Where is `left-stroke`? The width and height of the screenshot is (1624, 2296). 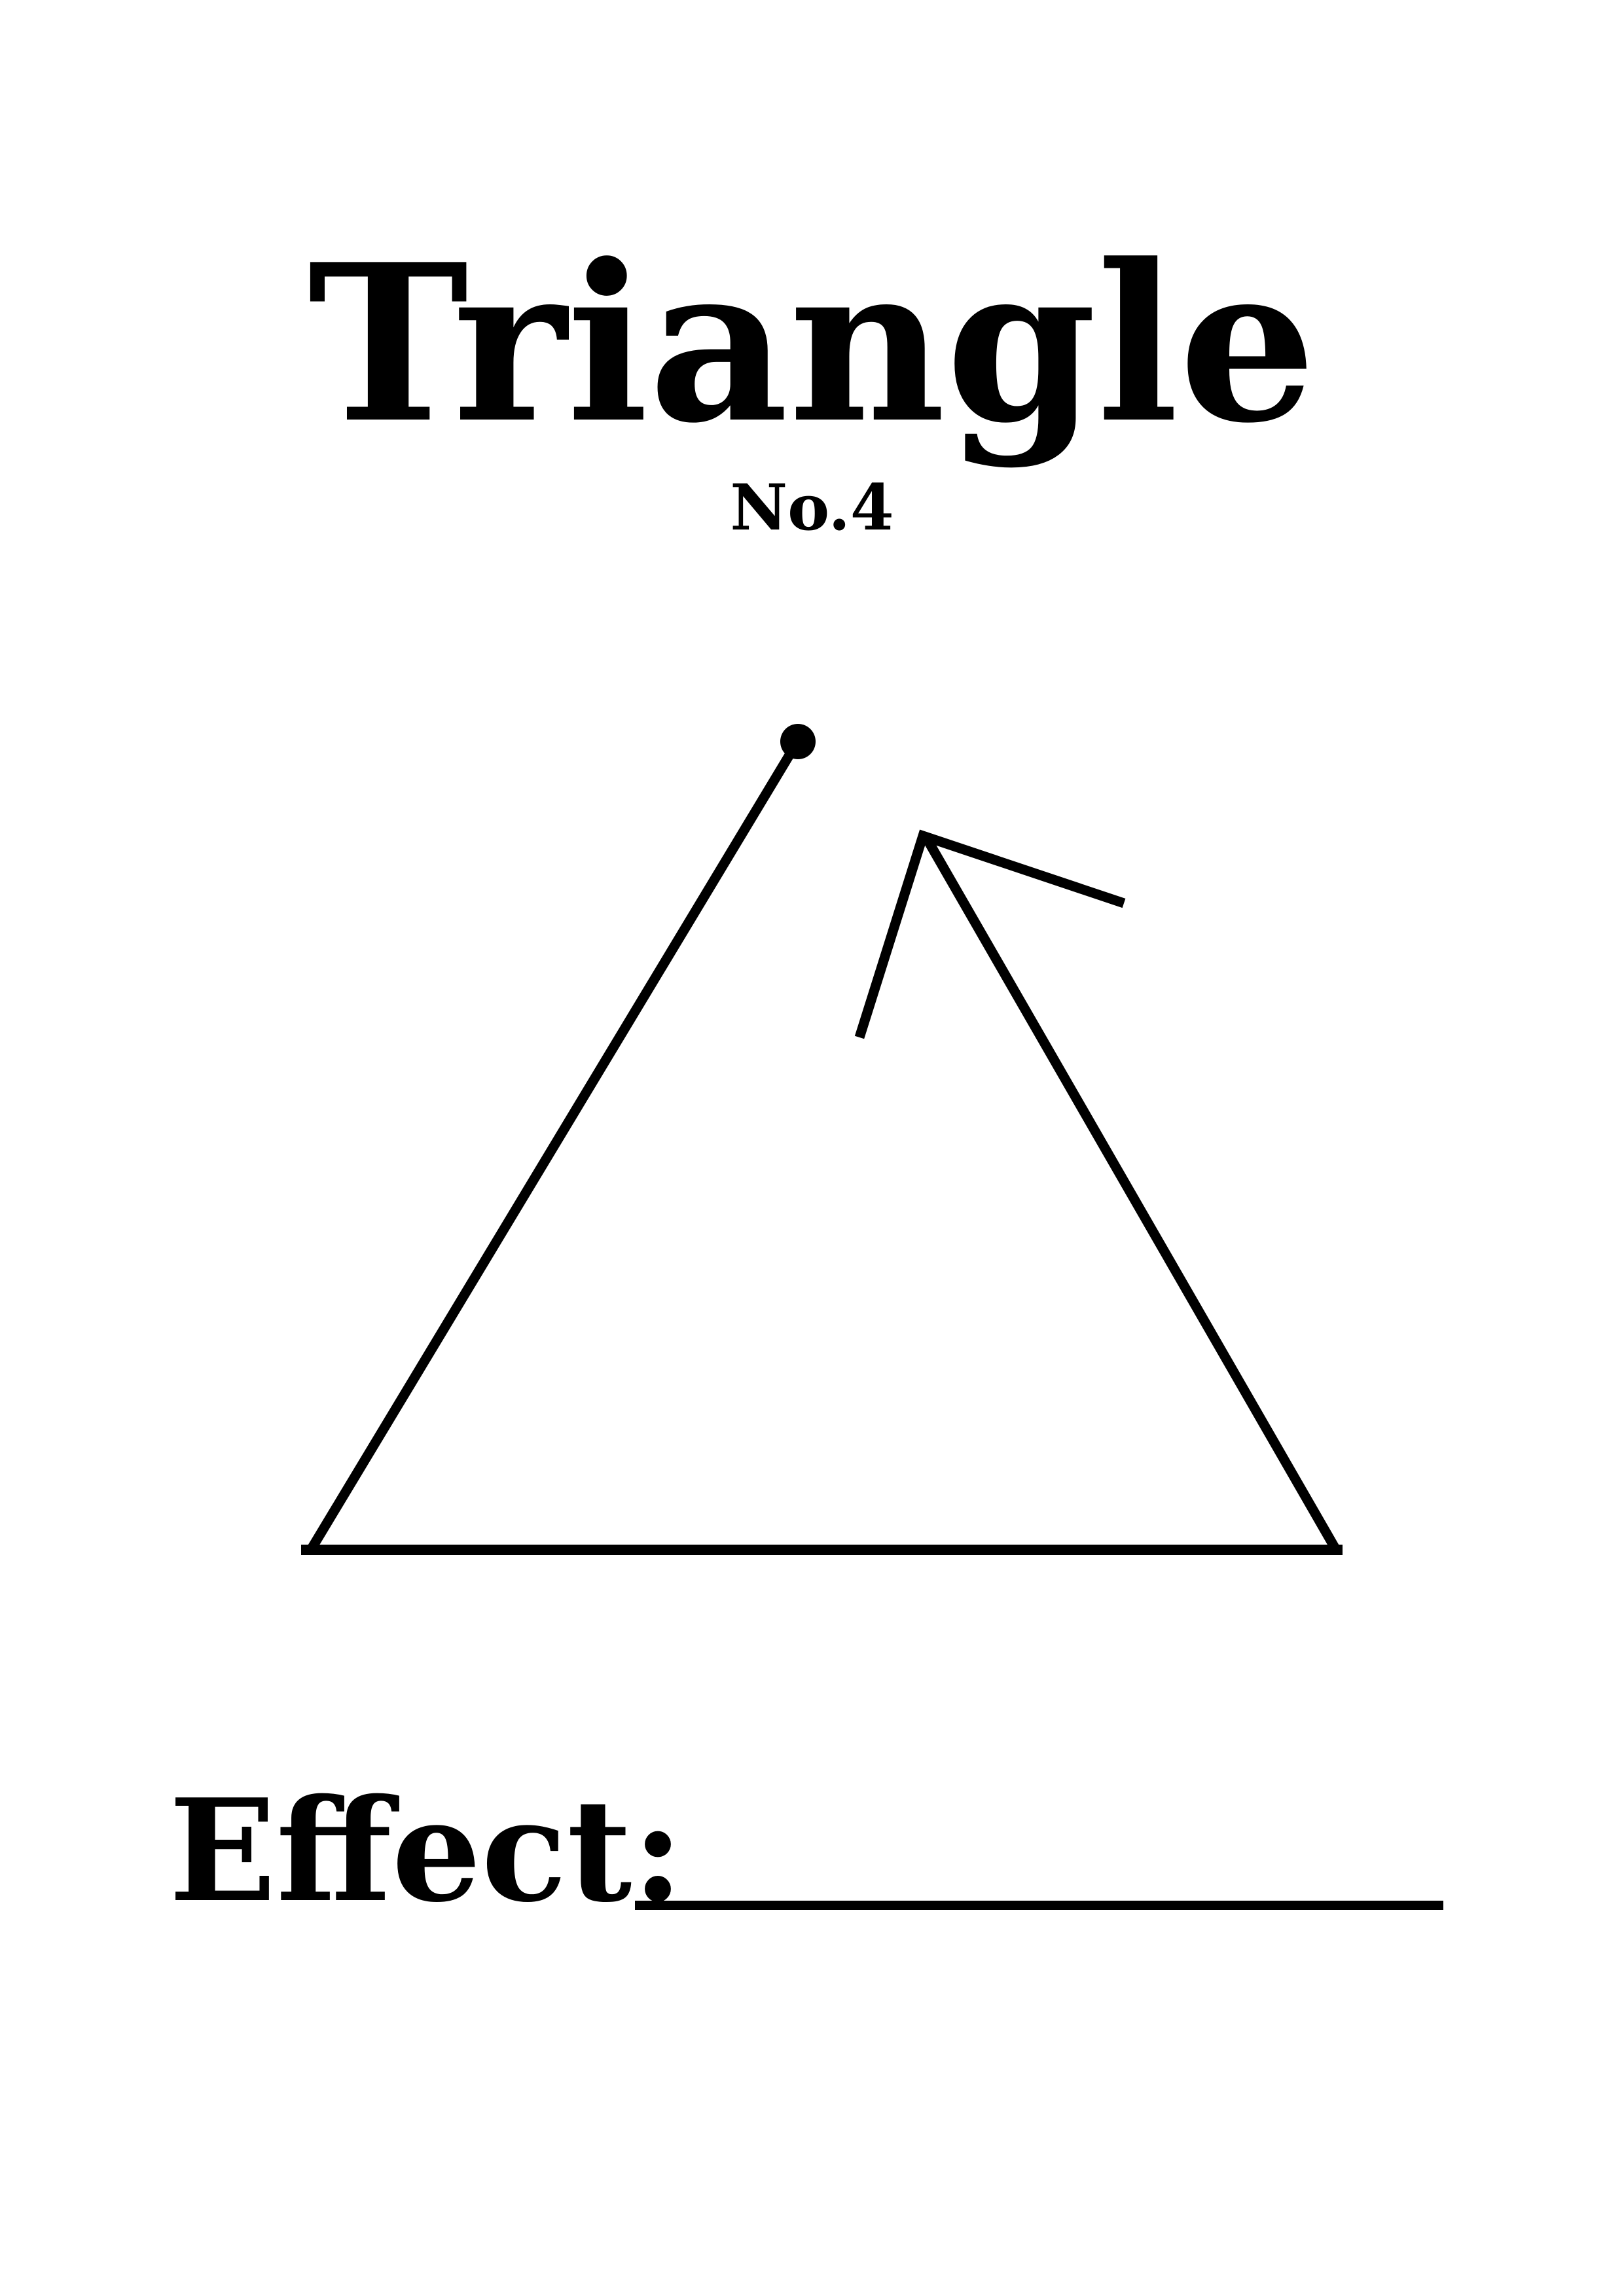
left-stroke is located at coordinates (553, 1148).